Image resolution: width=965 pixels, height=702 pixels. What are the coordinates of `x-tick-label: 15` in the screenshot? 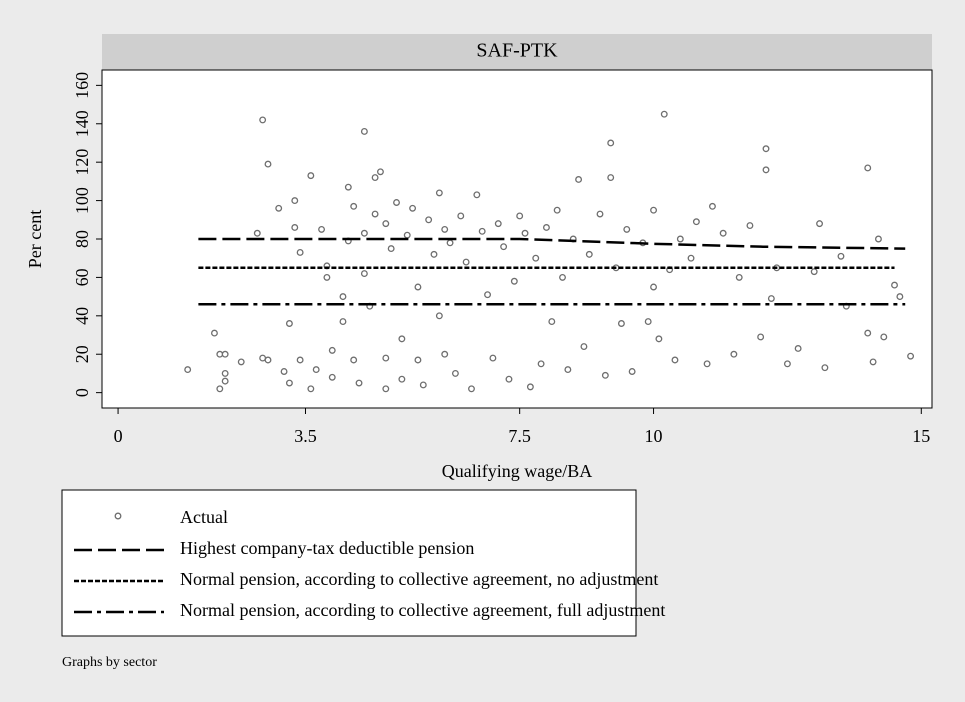 It's located at (921, 436).